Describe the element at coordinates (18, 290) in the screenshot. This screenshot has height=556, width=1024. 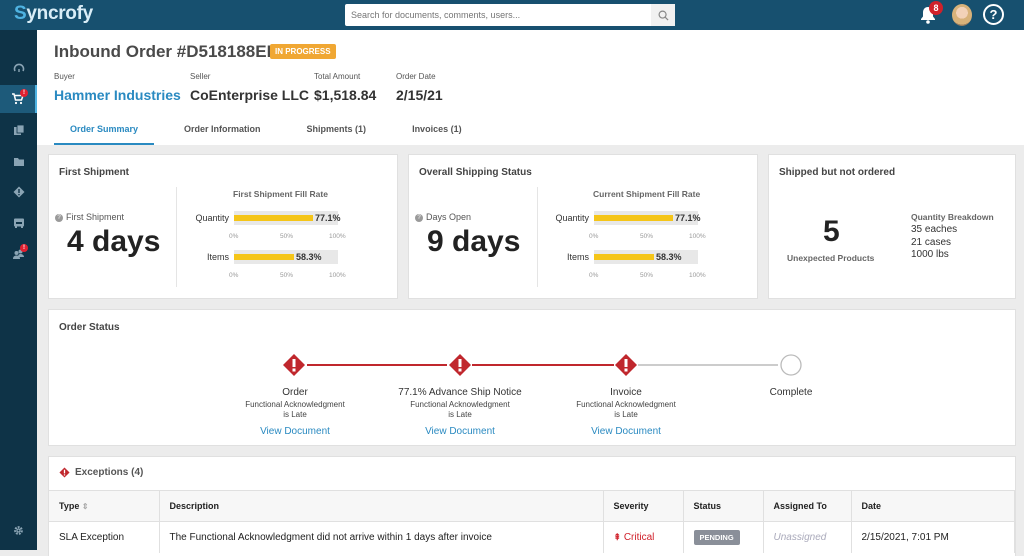
I see `sidebar: ! !` at that location.